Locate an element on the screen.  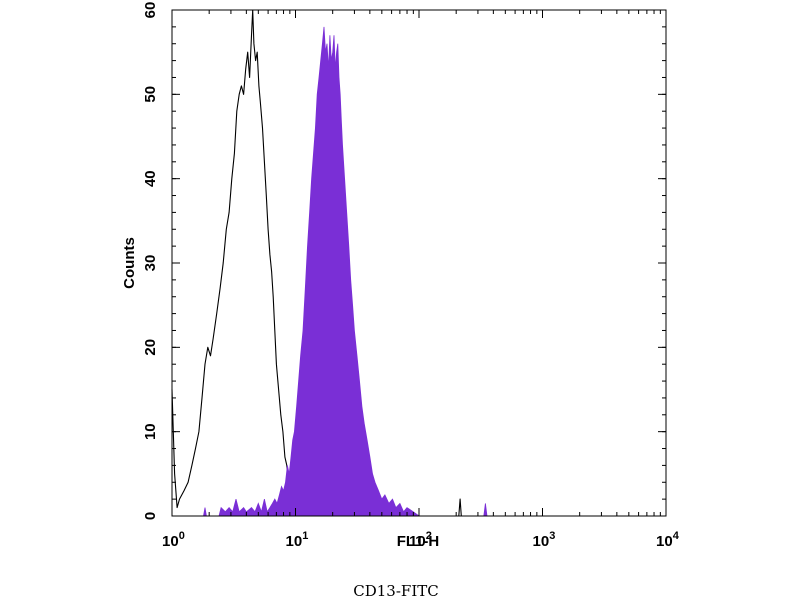
x-tick-label: 10⁰ is located at coordinates (173, 540).